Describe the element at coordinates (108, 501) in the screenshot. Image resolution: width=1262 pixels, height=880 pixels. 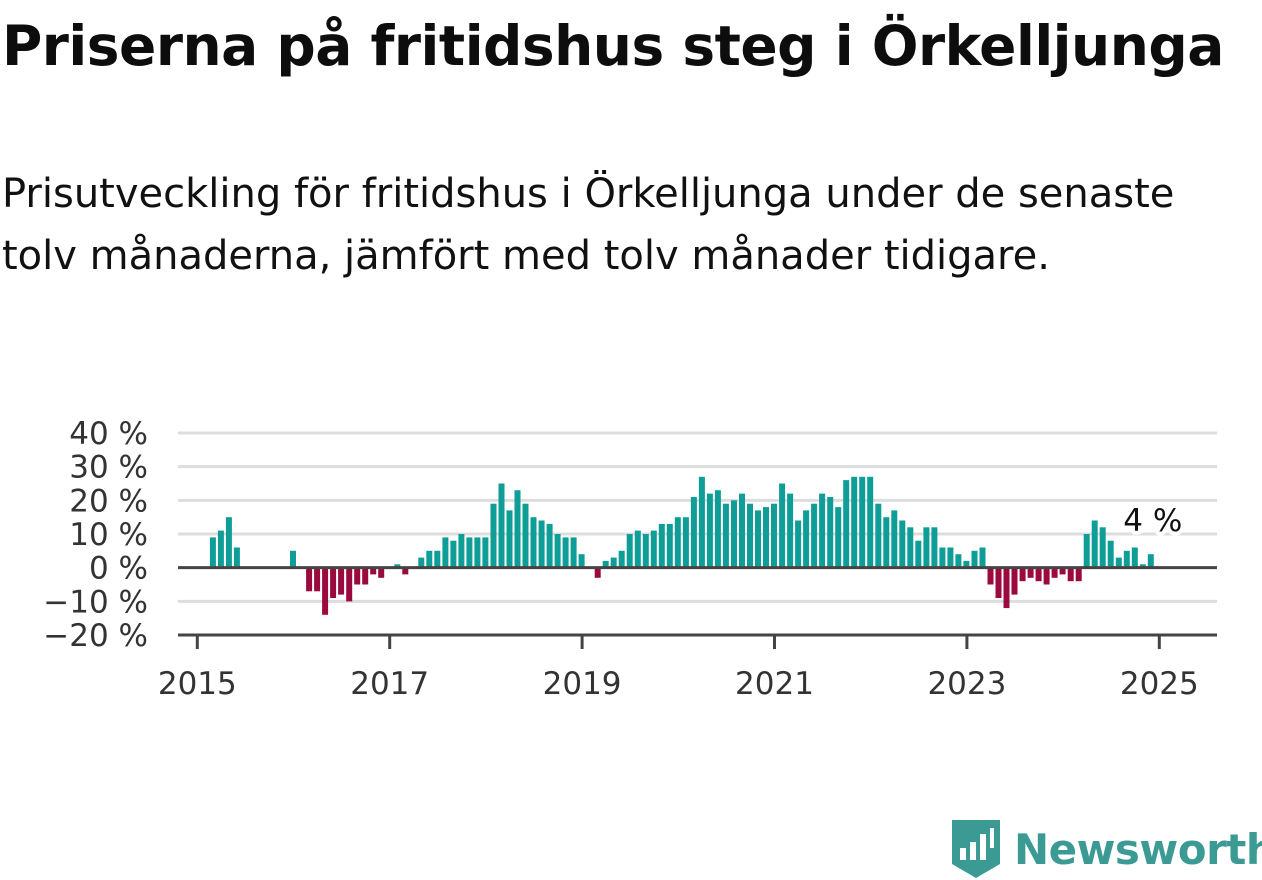
I see `y-tick-label: 20 %` at that location.